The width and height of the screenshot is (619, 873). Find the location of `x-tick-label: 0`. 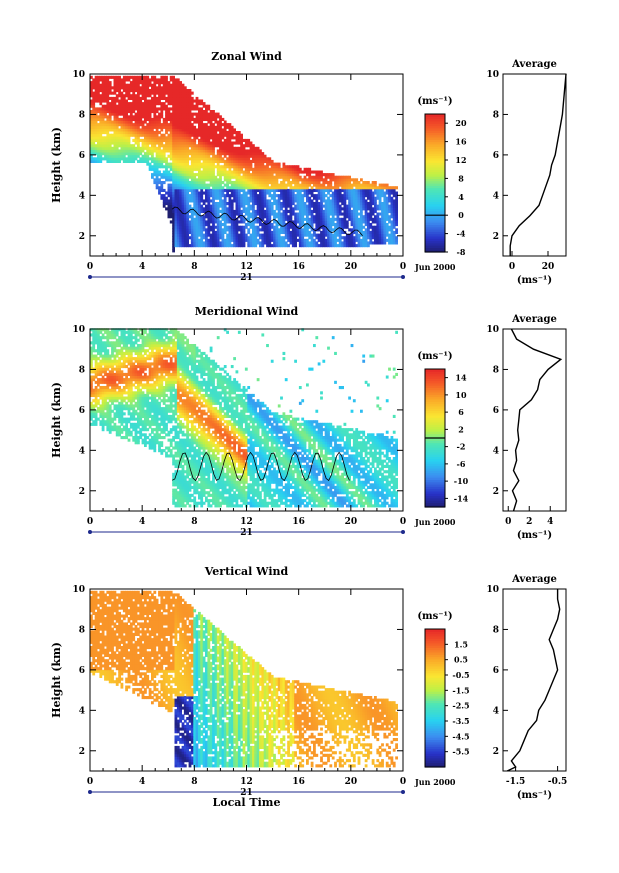

x-tick-label: 0 is located at coordinates (90, 267).